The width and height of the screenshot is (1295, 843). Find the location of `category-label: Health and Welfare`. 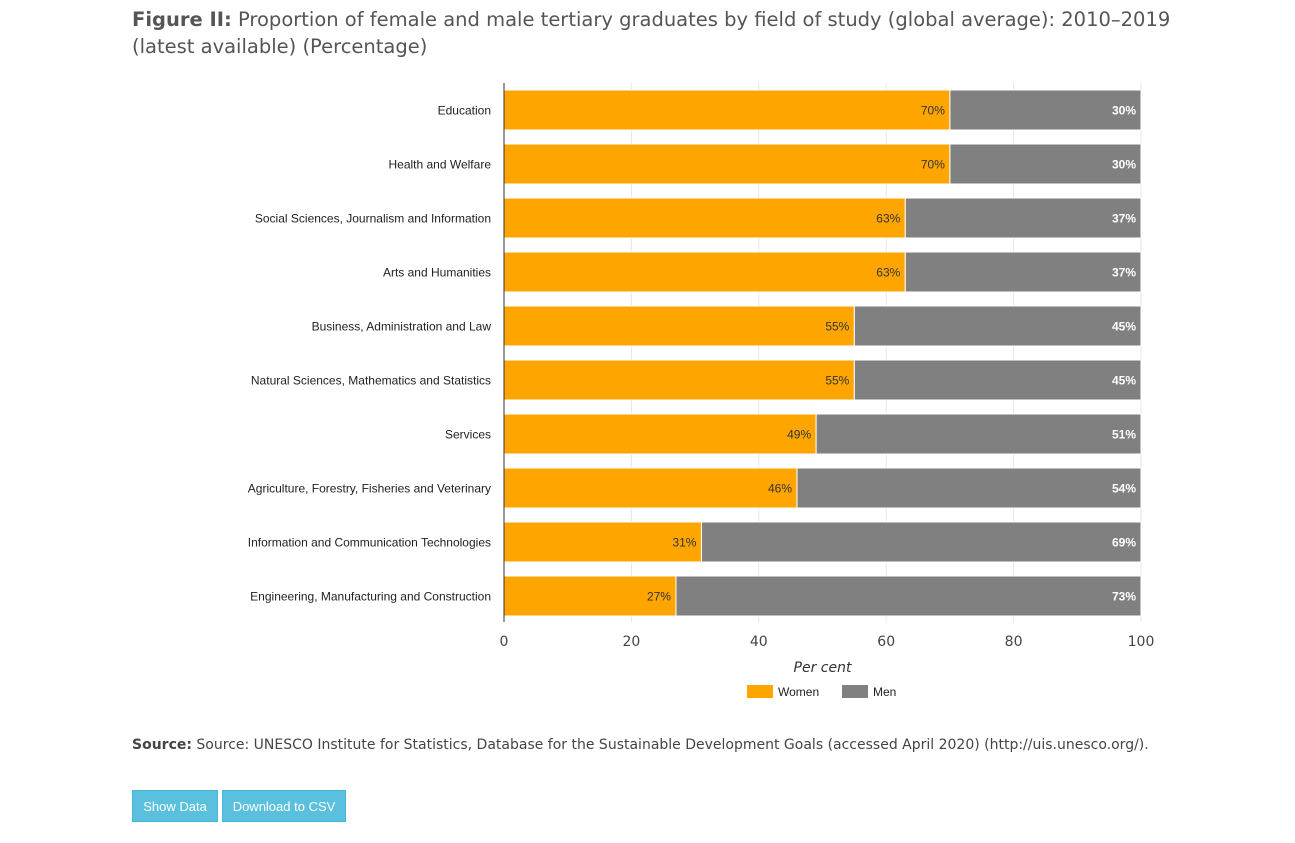

category-label: Health and Welfare is located at coordinates (439, 165).